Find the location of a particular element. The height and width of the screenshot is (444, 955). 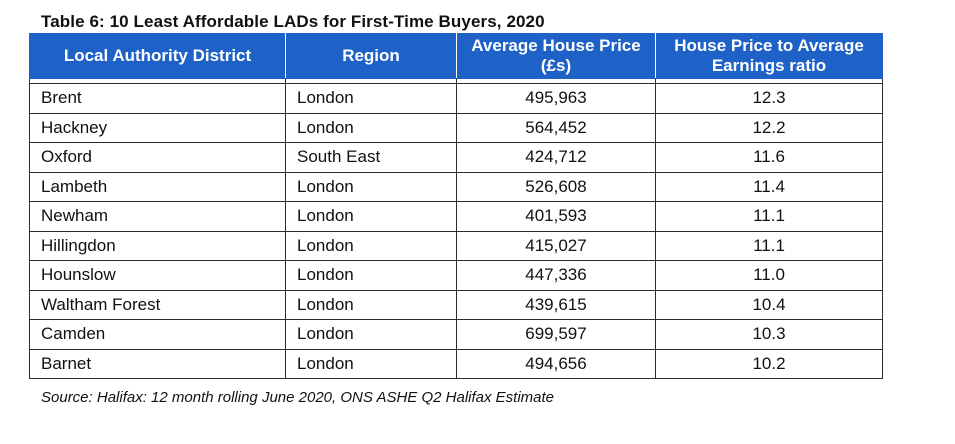

table-row: Hounslow London 447,336 11.0 is located at coordinates (456, 275).